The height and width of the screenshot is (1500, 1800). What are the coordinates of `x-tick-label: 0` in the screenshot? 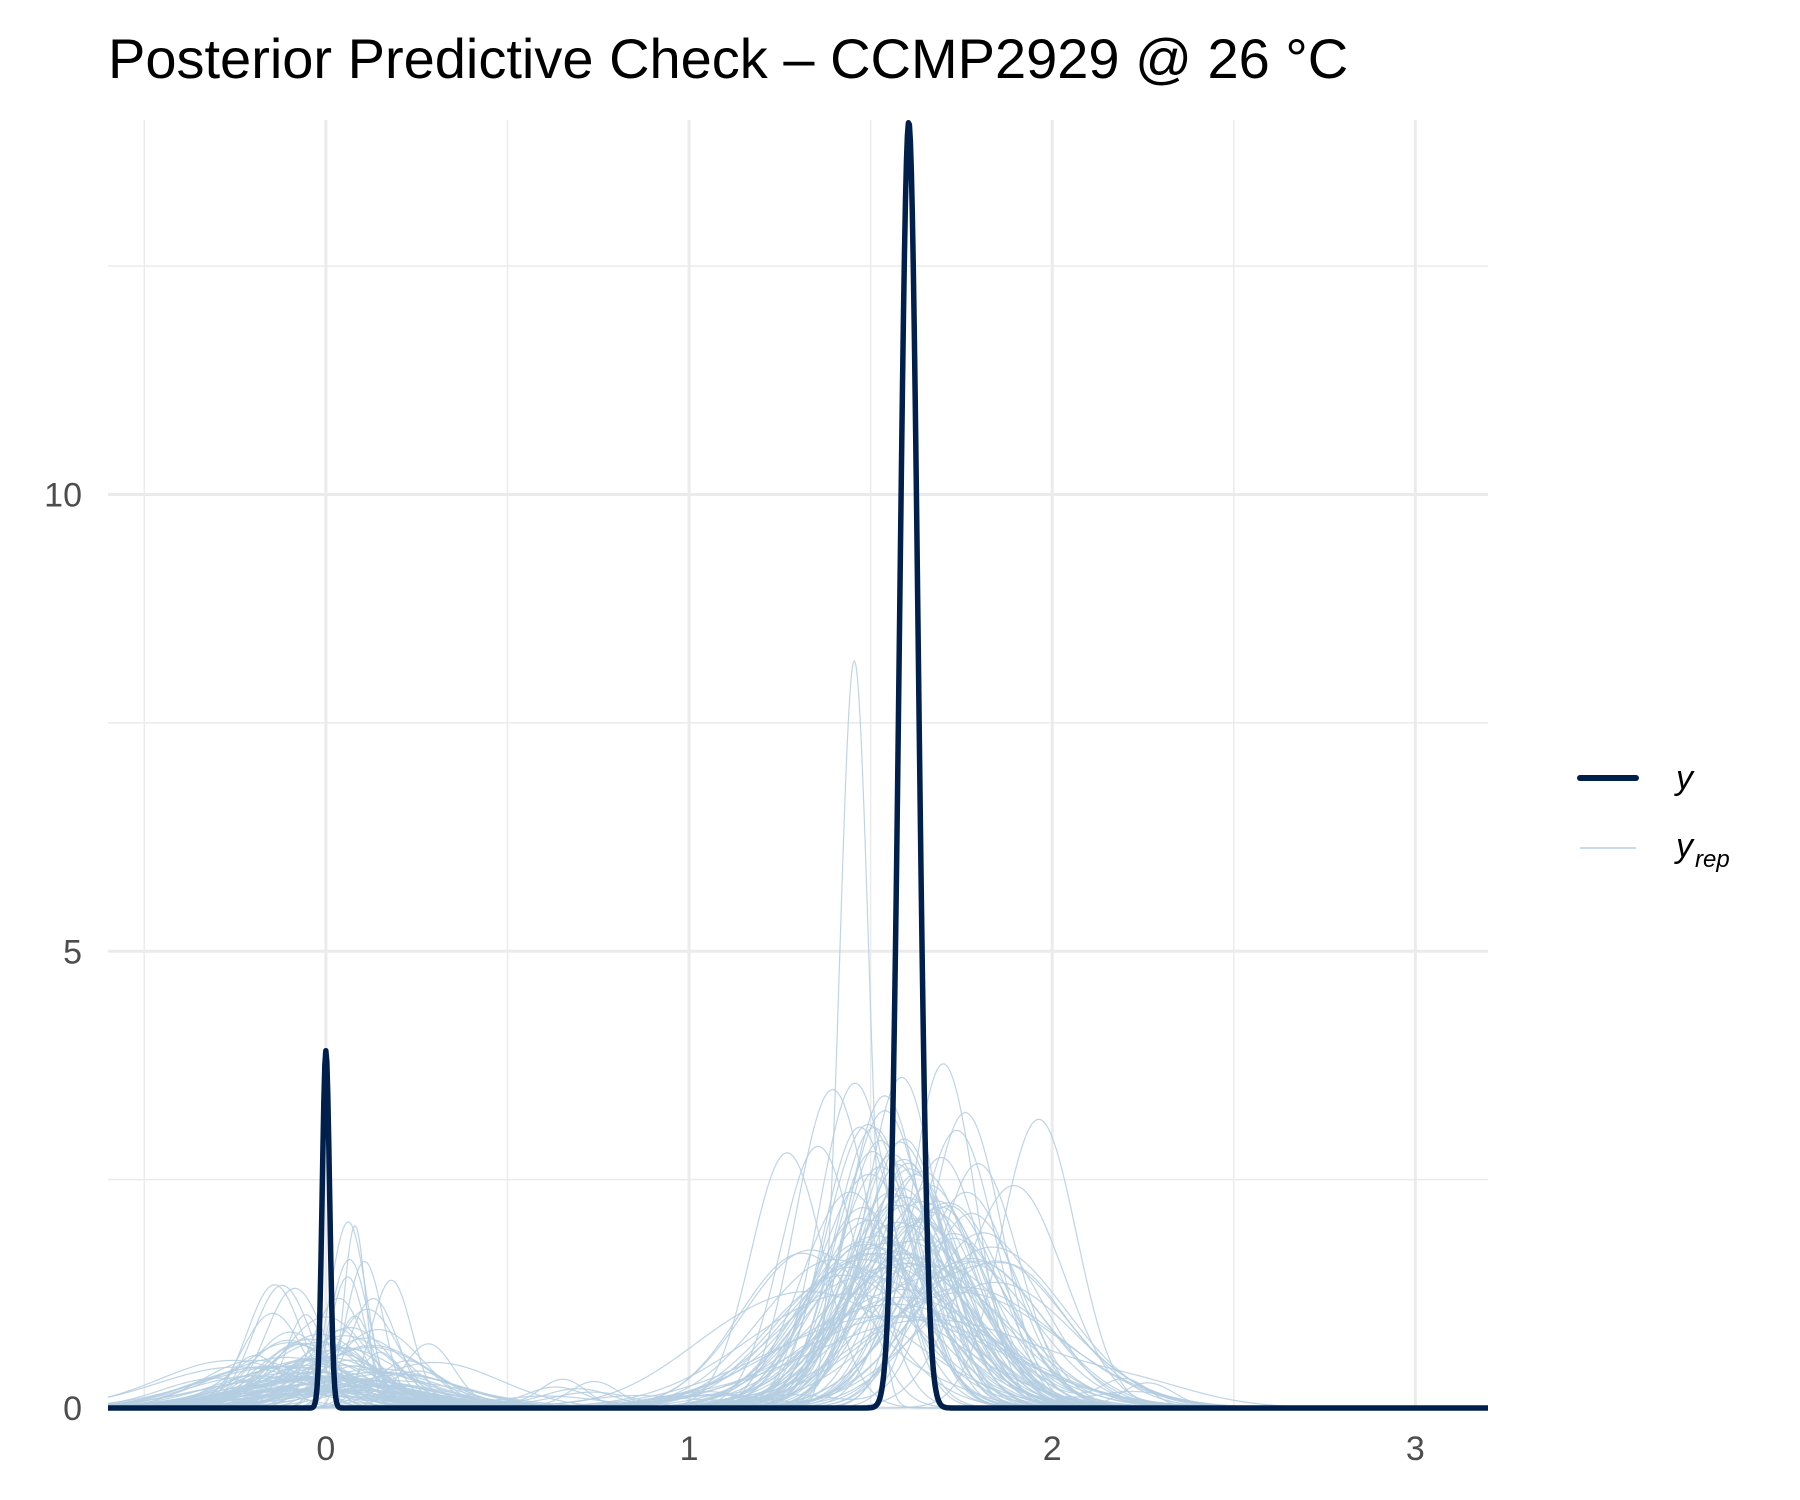 It's located at (325, 1449).